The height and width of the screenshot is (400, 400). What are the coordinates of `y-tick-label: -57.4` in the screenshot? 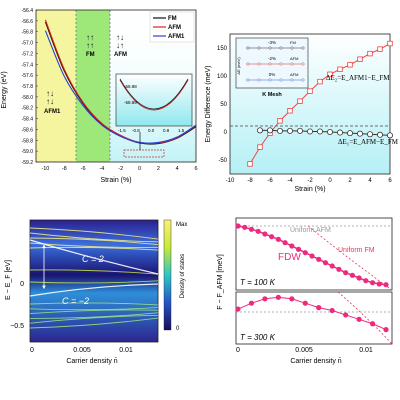 It's located at (28, 65).